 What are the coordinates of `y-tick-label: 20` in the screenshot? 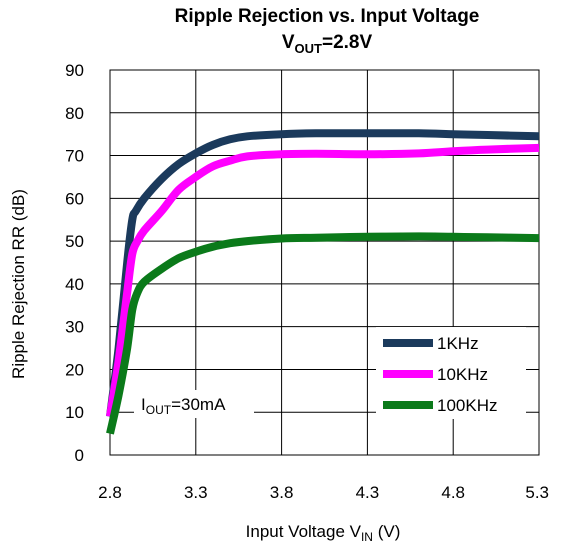 It's located at (74, 369).